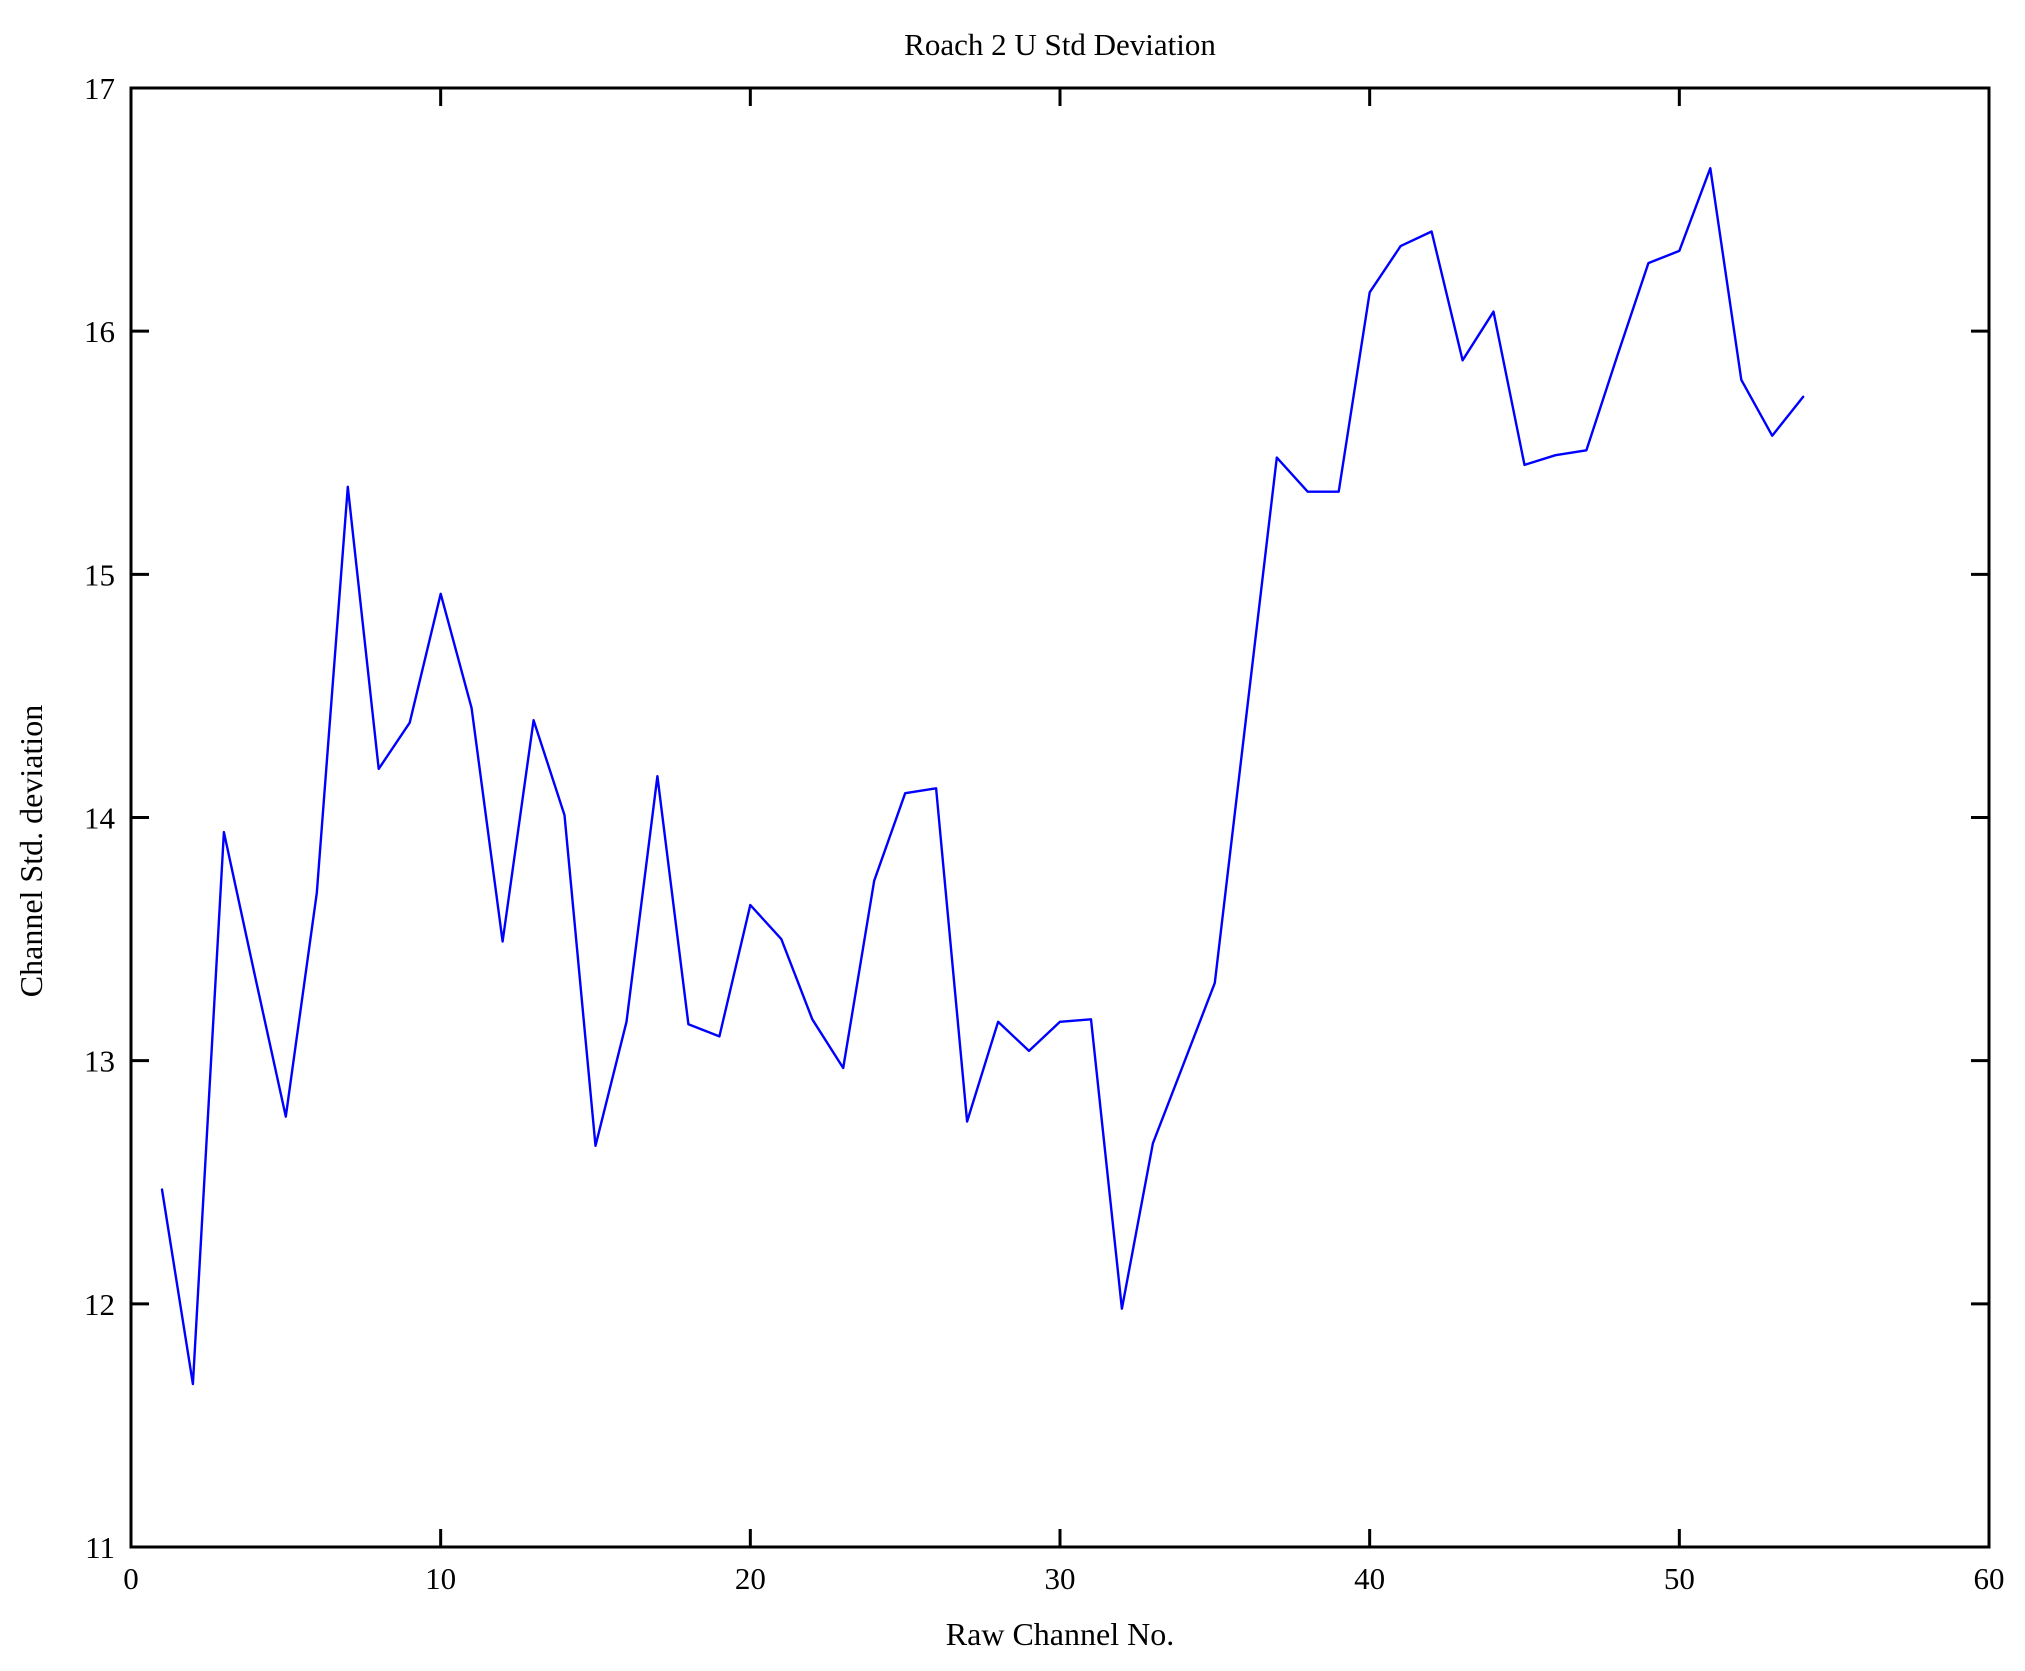 The width and height of the screenshot is (2025, 1671). I want to click on x-tick-label: 60, so click(1989, 1578).